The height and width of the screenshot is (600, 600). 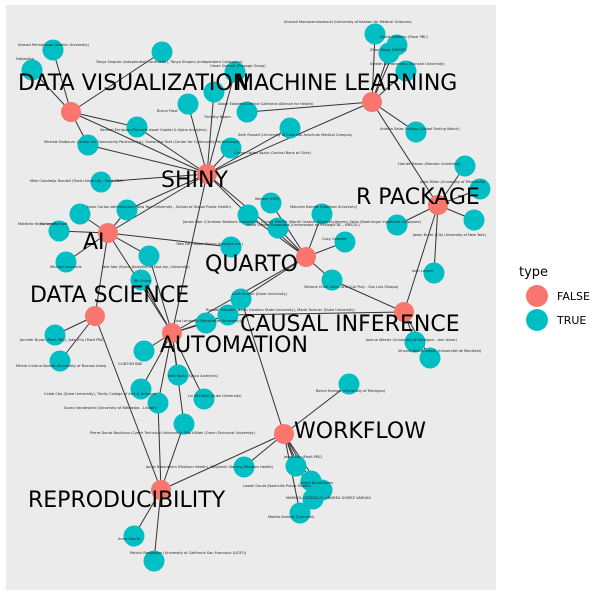 I want to click on person-node-p17, so click(x=465, y=166).